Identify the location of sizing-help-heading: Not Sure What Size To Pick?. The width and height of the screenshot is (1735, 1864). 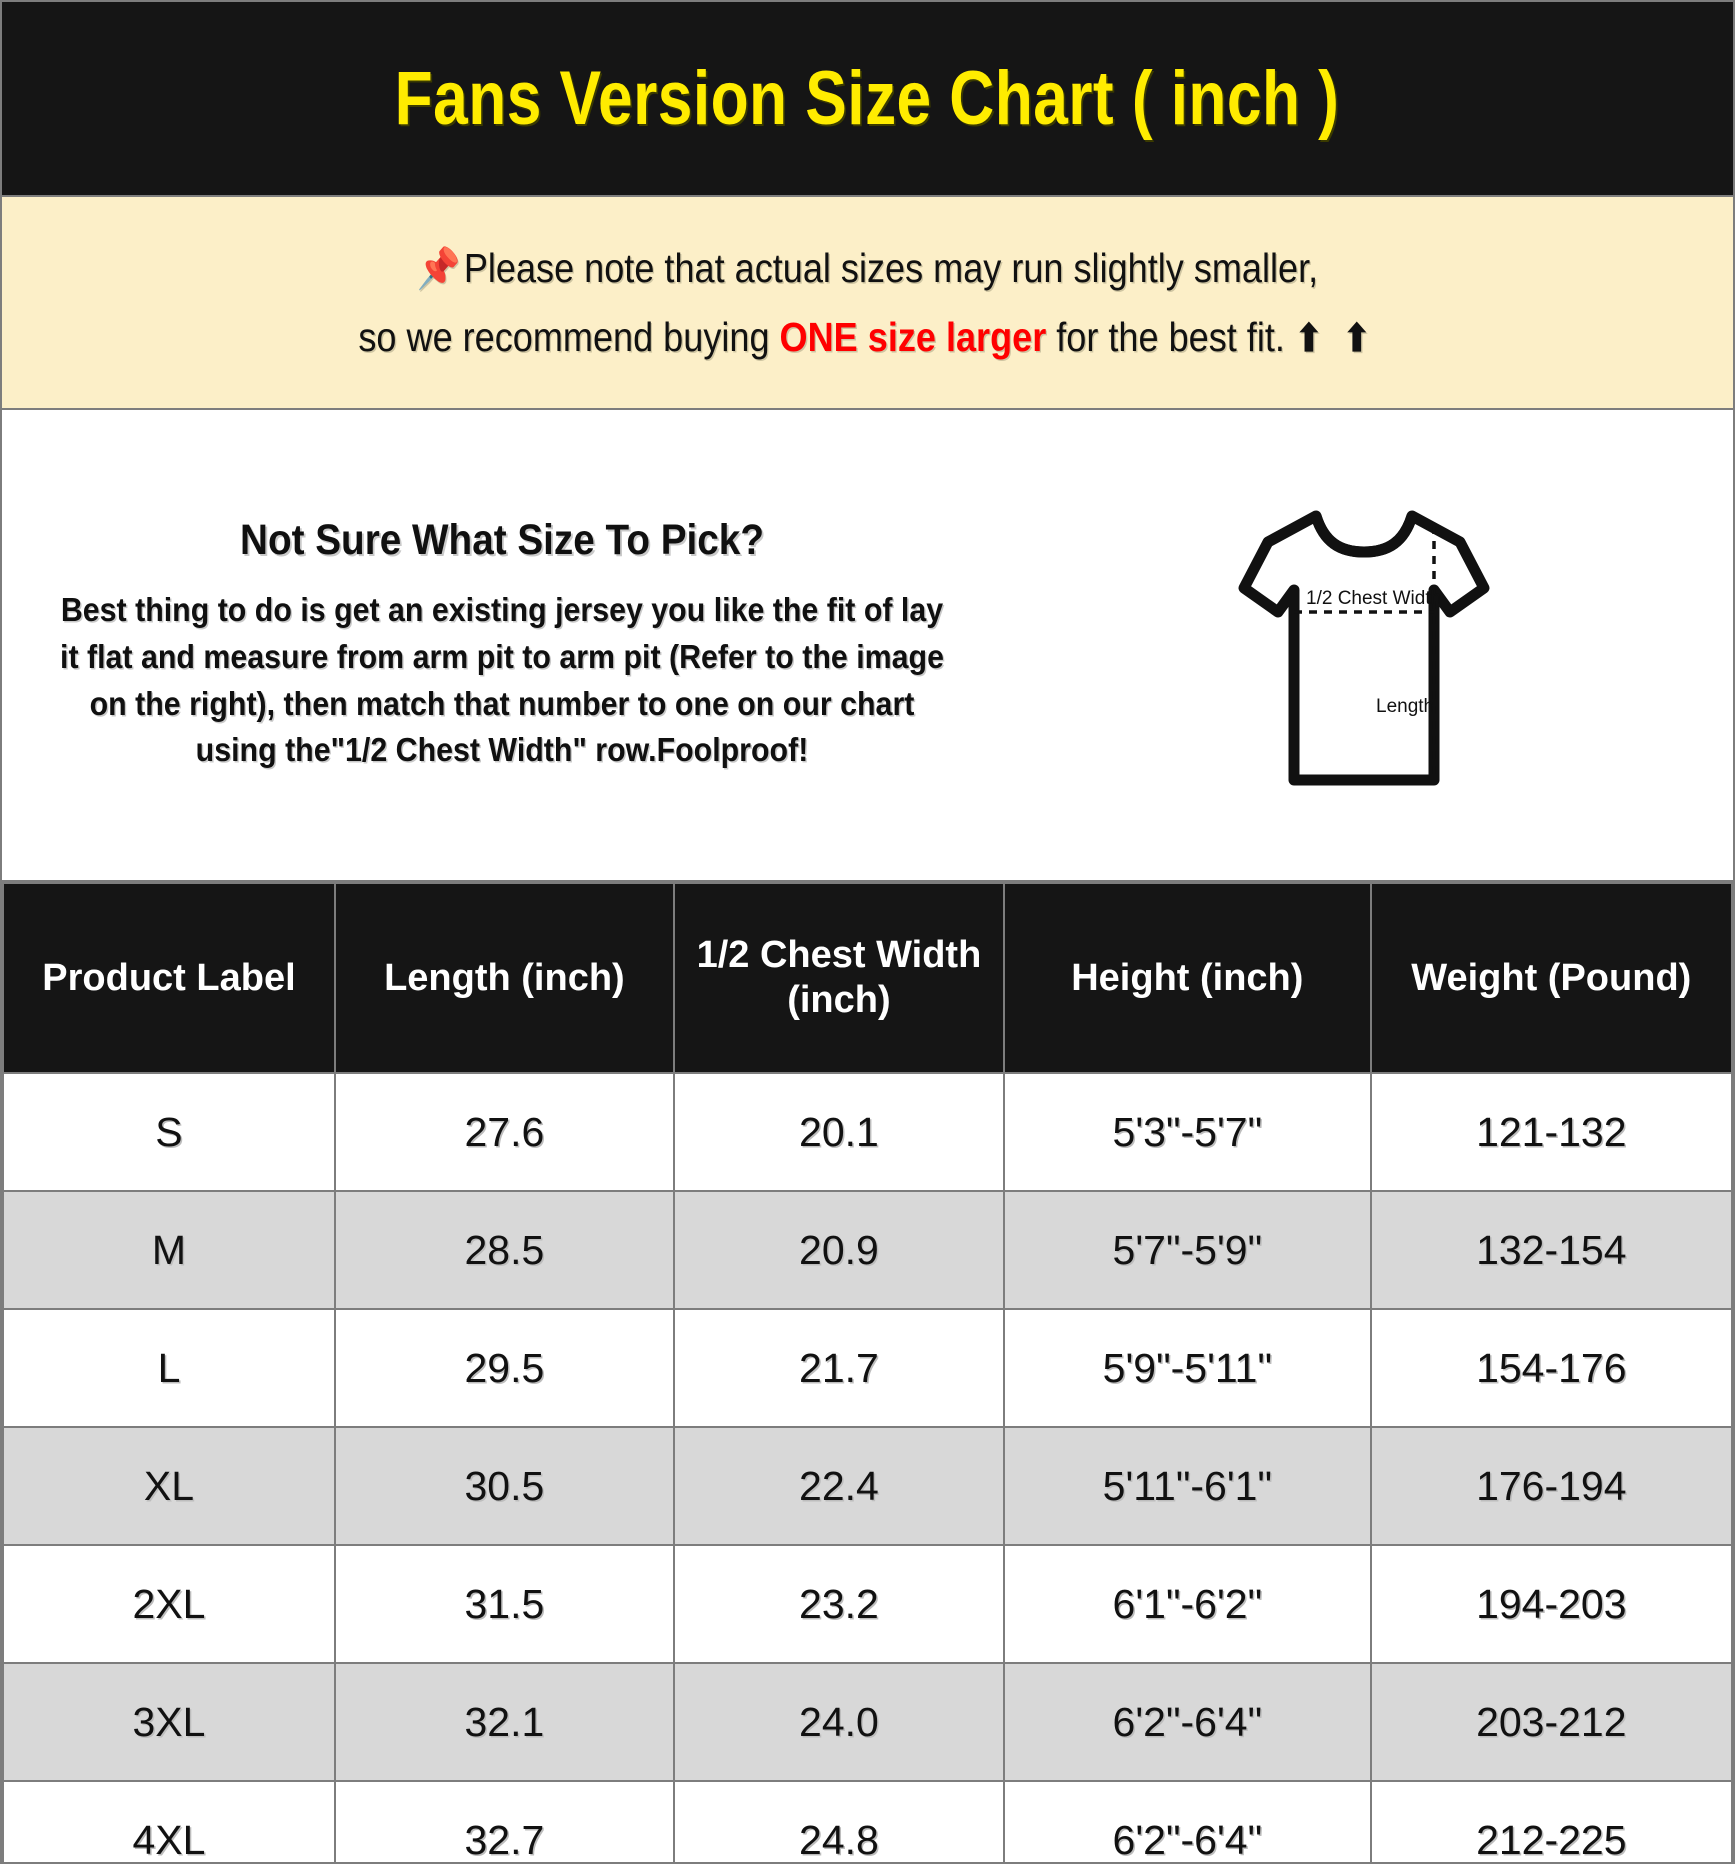
(502, 539).